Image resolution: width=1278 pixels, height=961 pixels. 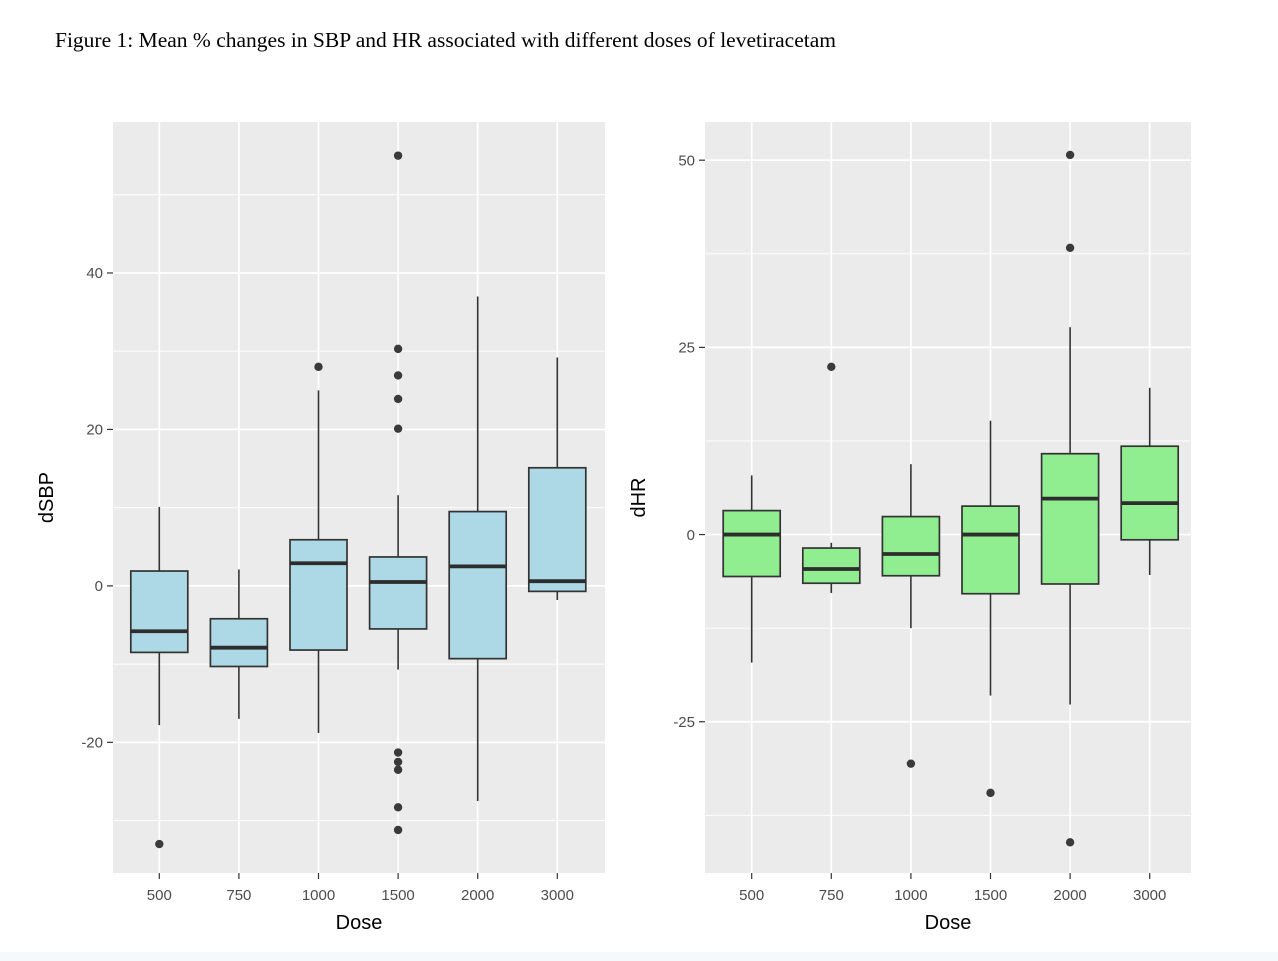 I want to click on y-tick-label: 40, so click(x=94, y=273).